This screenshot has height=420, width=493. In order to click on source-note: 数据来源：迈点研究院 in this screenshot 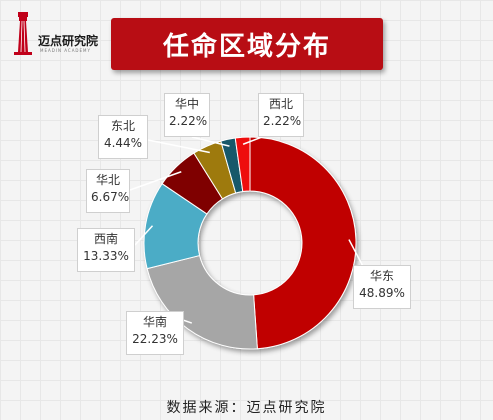, I will do `click(246, 408)`.